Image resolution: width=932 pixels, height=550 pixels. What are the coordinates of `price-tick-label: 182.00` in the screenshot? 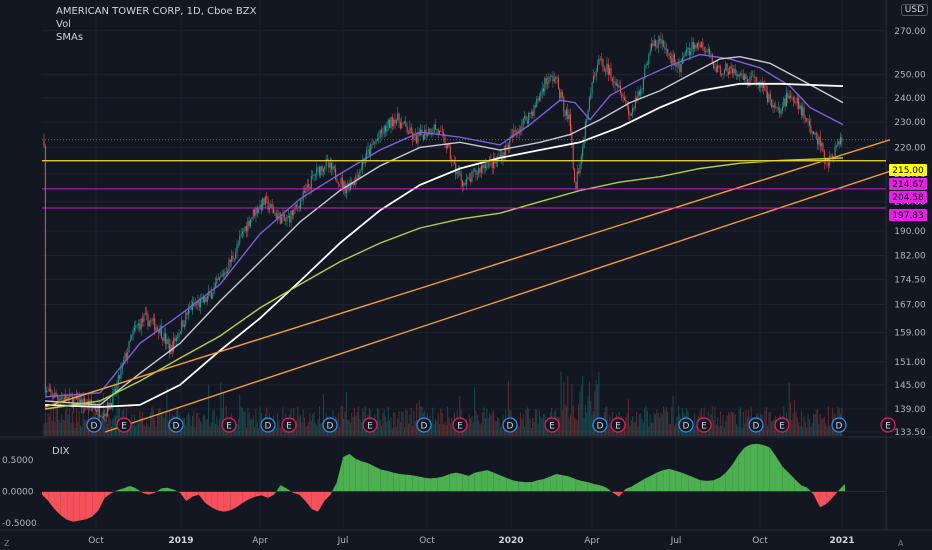 It's located at (910, 256).